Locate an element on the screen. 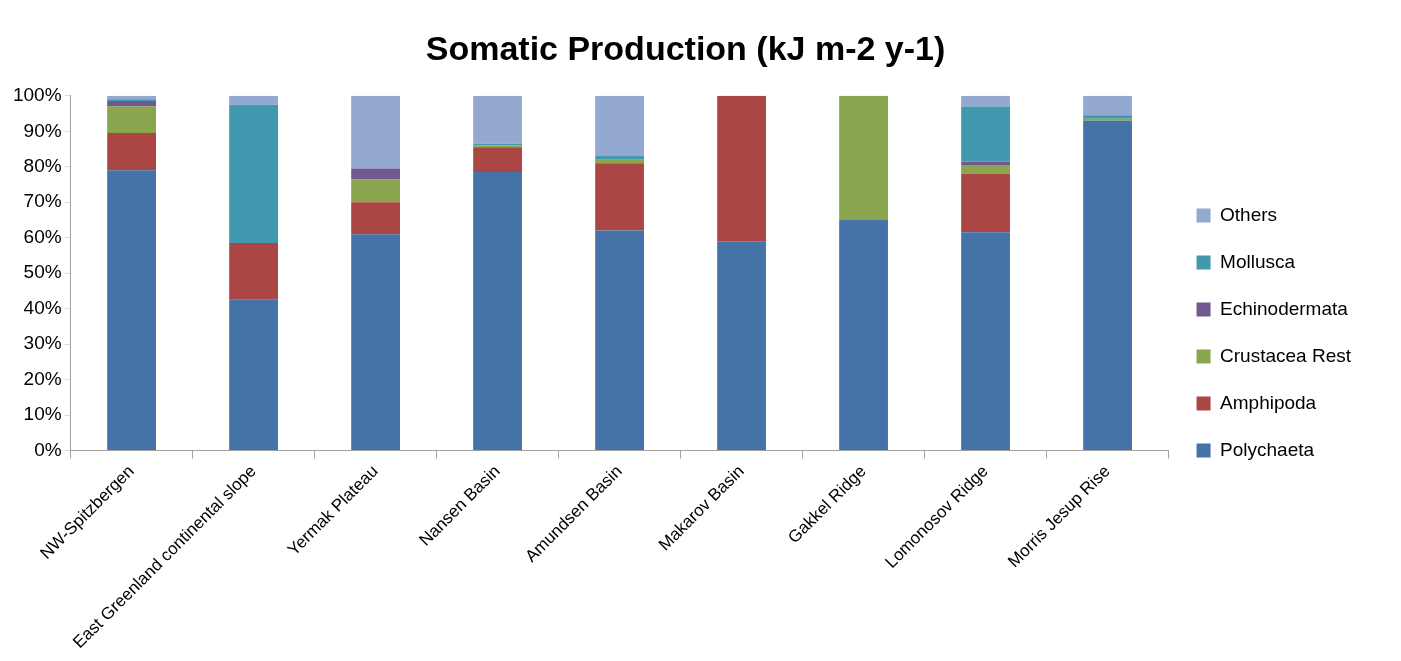 This screenshot has width=1401, height=661. y-tick-label: 10% is located at coordinates (42, 414).